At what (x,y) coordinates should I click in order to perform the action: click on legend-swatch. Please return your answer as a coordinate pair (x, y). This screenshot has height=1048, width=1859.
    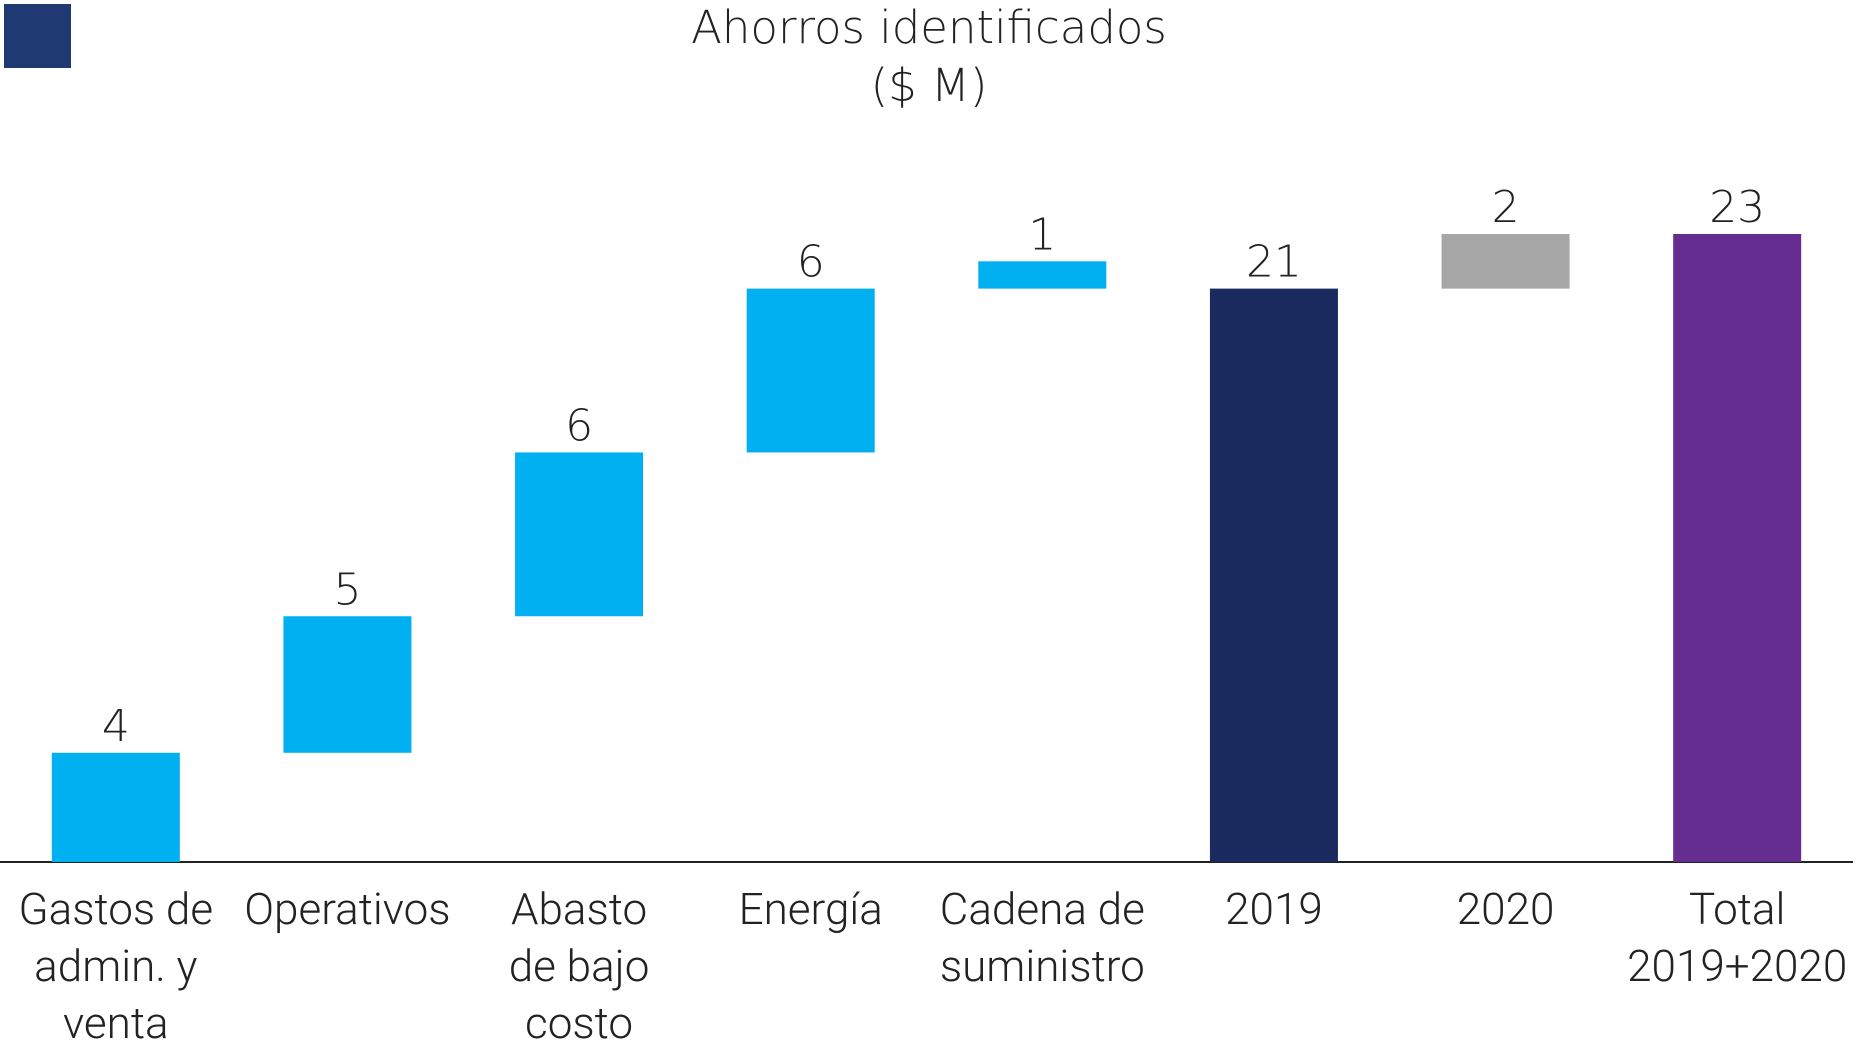
    Looking at the image, I should click on (37, 36).